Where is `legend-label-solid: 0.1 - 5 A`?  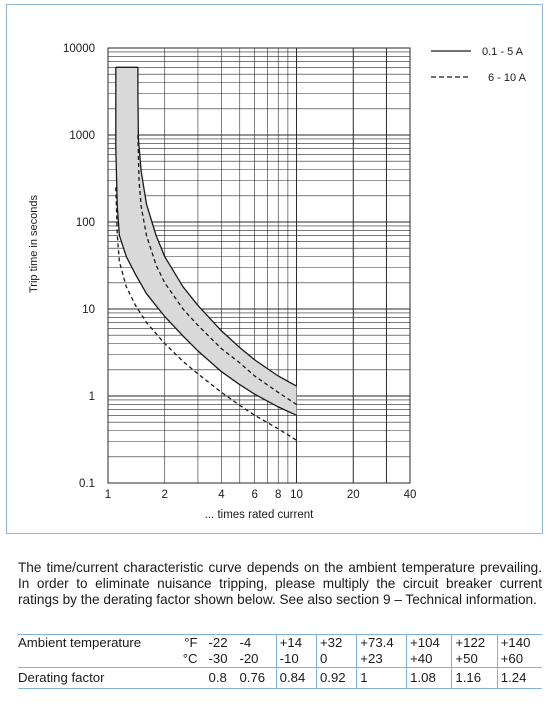 legend-label-solid: 0.1 - 5 A is located at coordinates (503, 52).